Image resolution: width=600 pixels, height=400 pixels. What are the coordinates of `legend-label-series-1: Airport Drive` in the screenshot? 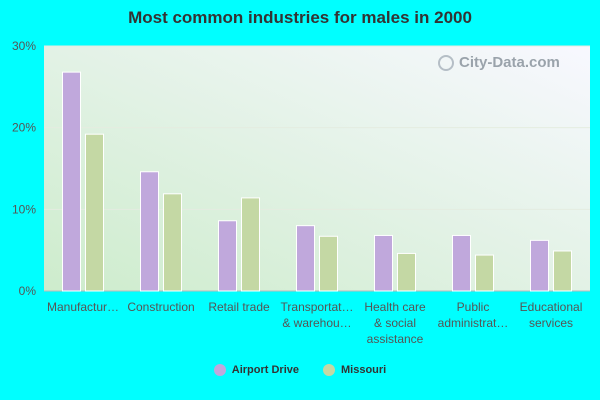 It's located at (265, 370).